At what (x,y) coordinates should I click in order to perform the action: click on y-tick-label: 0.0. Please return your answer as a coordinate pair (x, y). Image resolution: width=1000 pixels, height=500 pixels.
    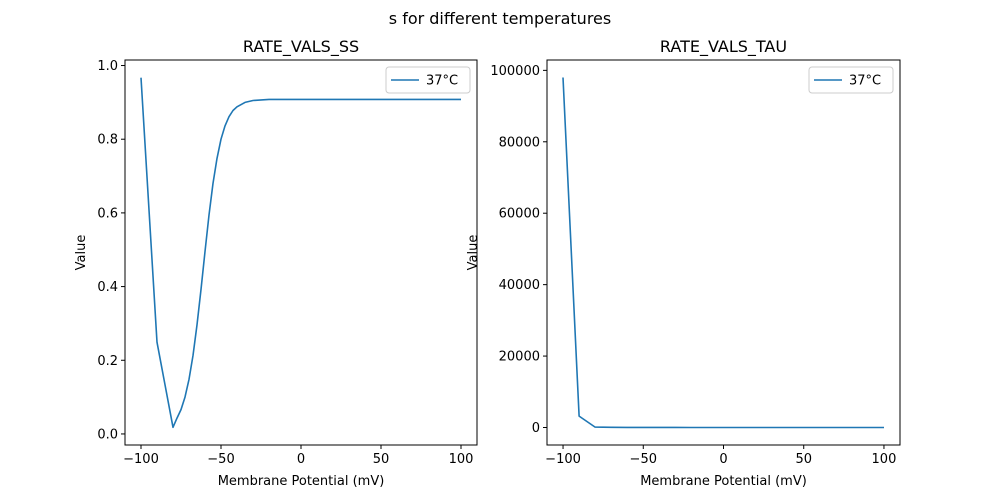
    Looking at the image, I should click on (107, 434).